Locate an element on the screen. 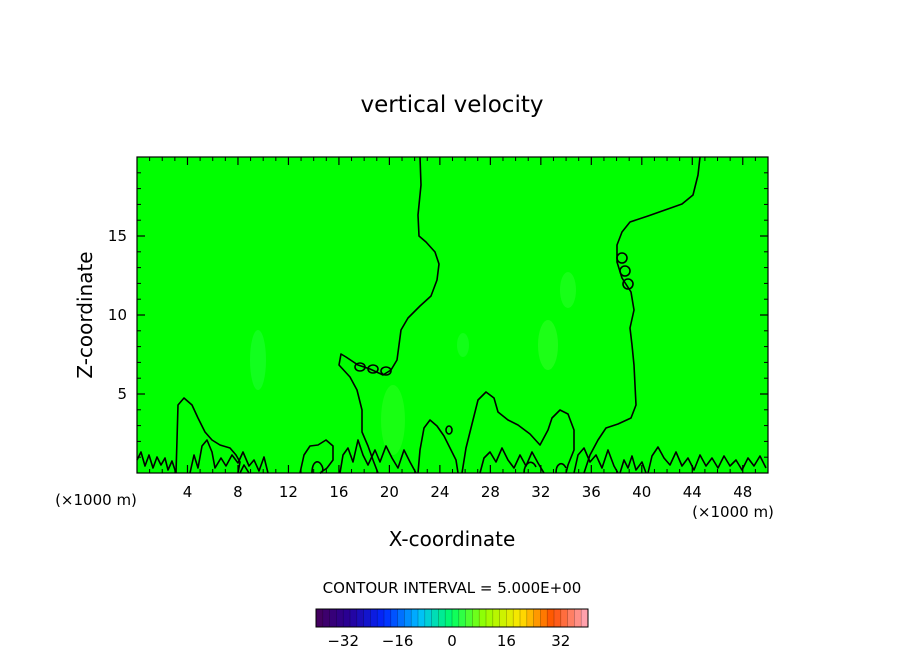  y-axis-label: Z-coordinate is located at coordinates (85, 314).